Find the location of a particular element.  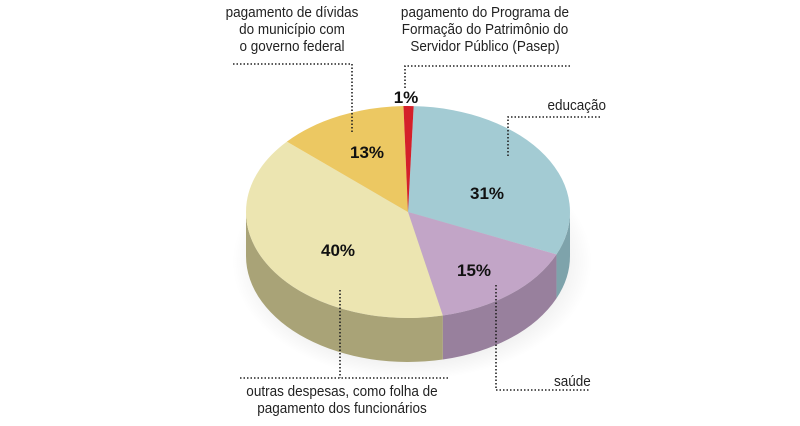

slice-1-top is located at coordinates (482, 264).